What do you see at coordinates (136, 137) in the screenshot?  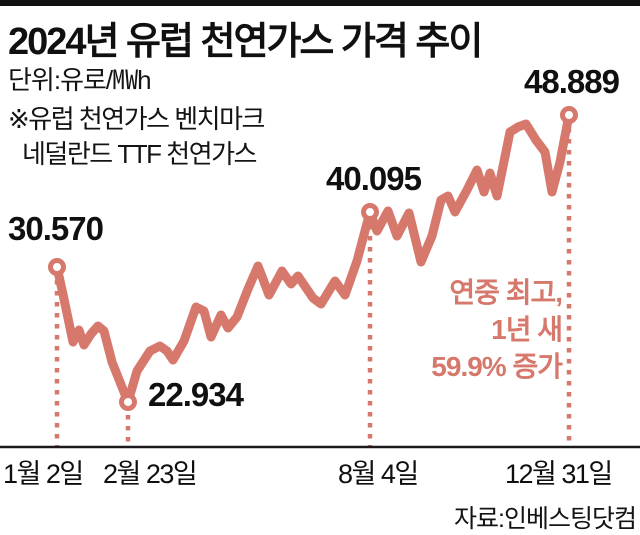 I see `benchmark-note: ※유럽 천연가스 벤치마크 네덜란드 TTF 천연가스` at bounding box center [136, 137].